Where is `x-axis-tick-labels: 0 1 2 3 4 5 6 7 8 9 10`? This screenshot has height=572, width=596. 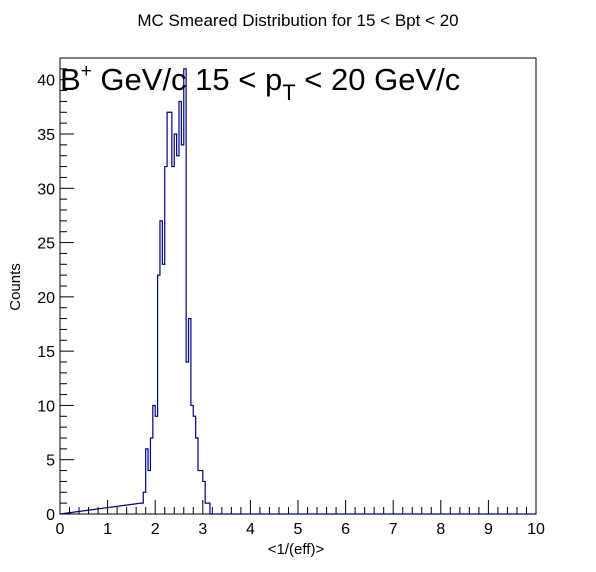
x-axis-tick-labels: 0 1 2 3 4 5 6 7 8 9 10 is located at coordinates (300, 529).